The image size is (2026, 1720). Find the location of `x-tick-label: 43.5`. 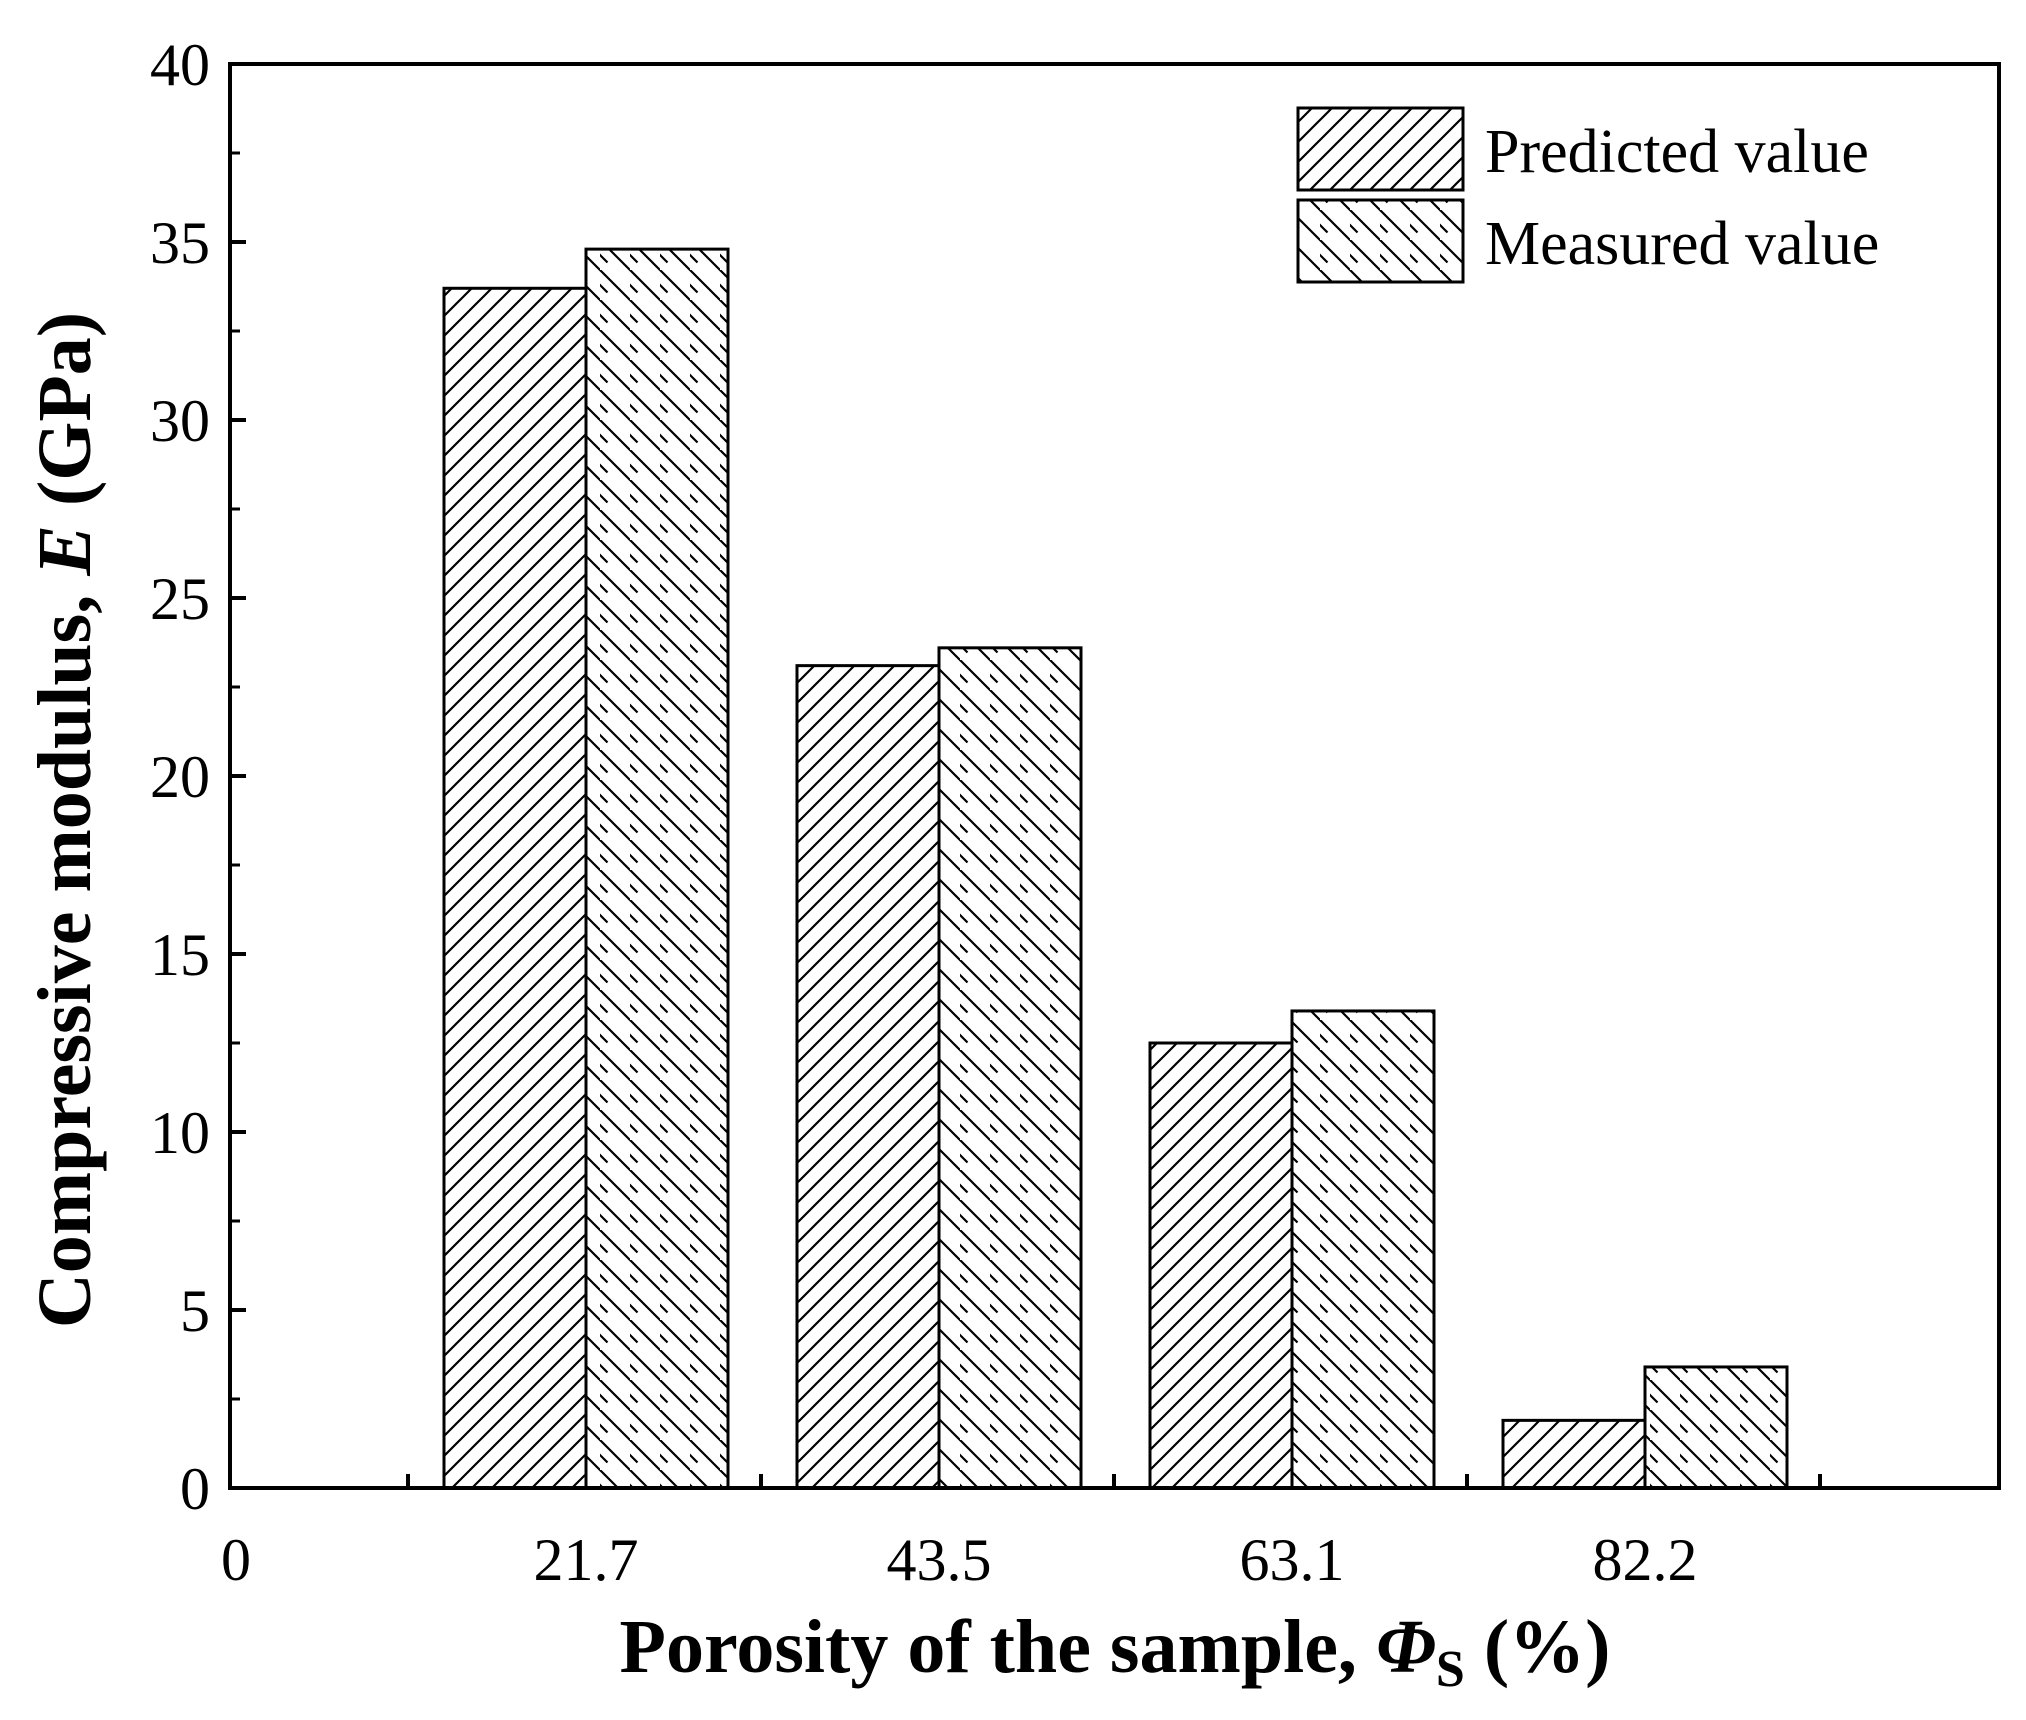

x-tick-label: 43.5 is located at coordinates (939, 1560).